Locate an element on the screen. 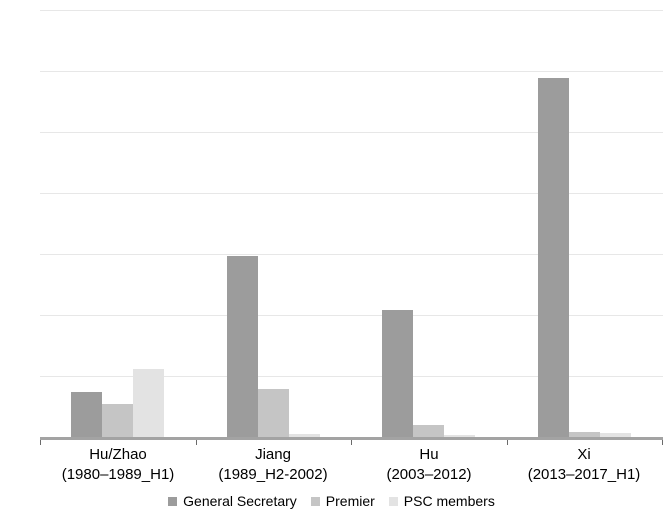  x-axis-category-period: (2003–2012) is located at coordinates (429, 474).